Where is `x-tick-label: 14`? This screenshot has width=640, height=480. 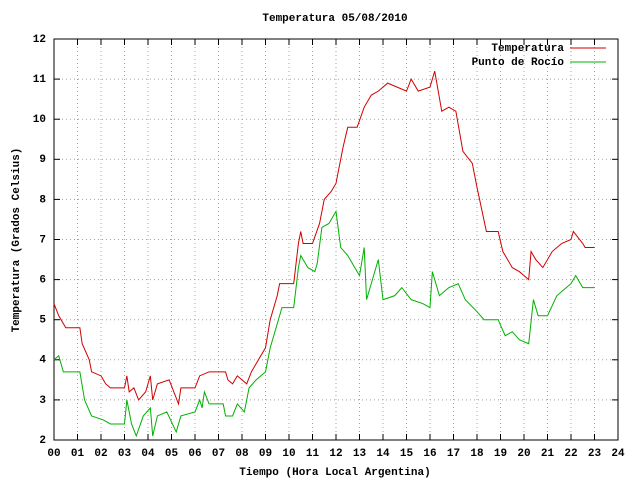 x-tick-label: 14 is located at coordinates (383, 454).